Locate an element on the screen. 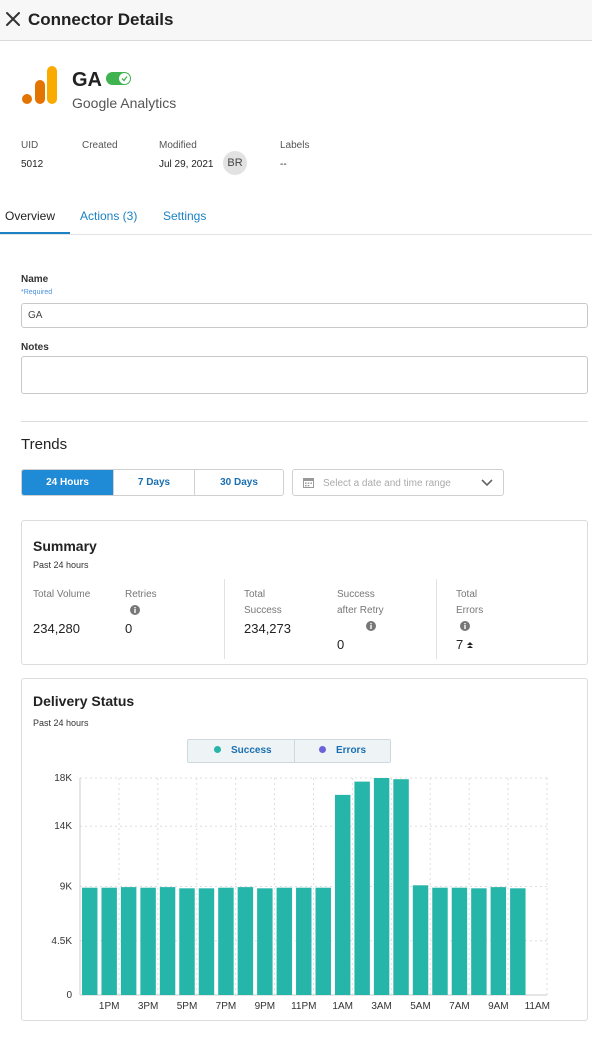 The width and height of the screenshot is (592, 1048). created-label: Created is located at coordinates (100, 145).